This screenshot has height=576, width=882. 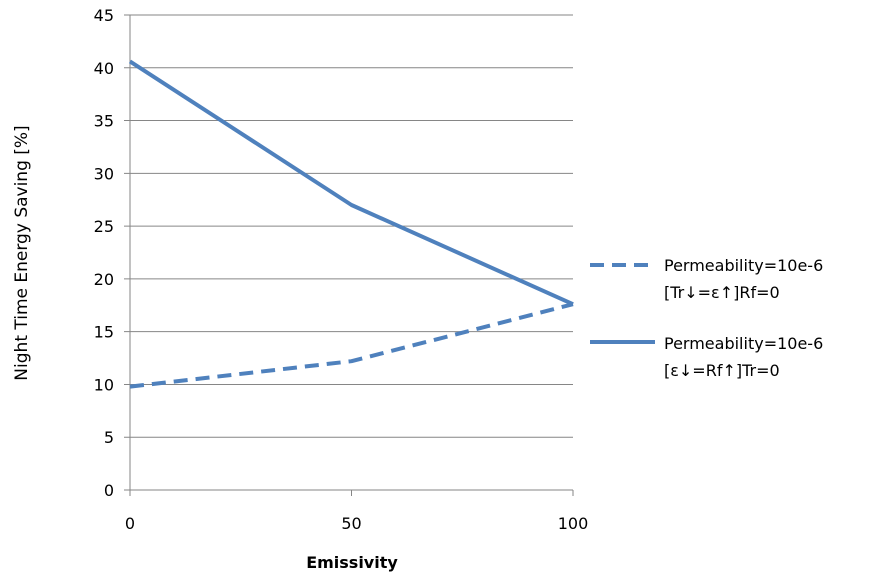 I want to click on y-tick-label: 20, so click(x=104, y=279).